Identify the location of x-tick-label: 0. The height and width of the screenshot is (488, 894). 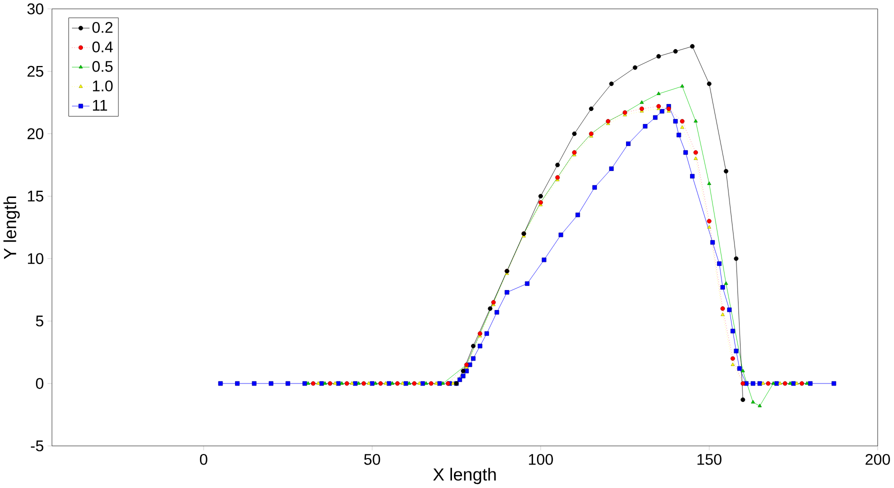
(204, 460).